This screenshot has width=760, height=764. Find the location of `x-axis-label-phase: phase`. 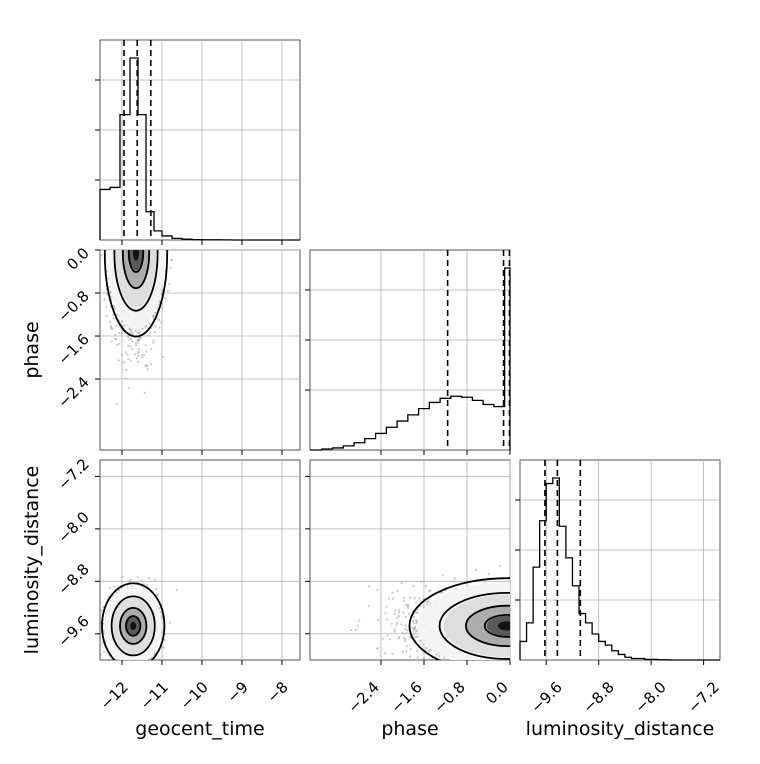

x-axis-label-phase: phase is located at coordinates (409, 729).